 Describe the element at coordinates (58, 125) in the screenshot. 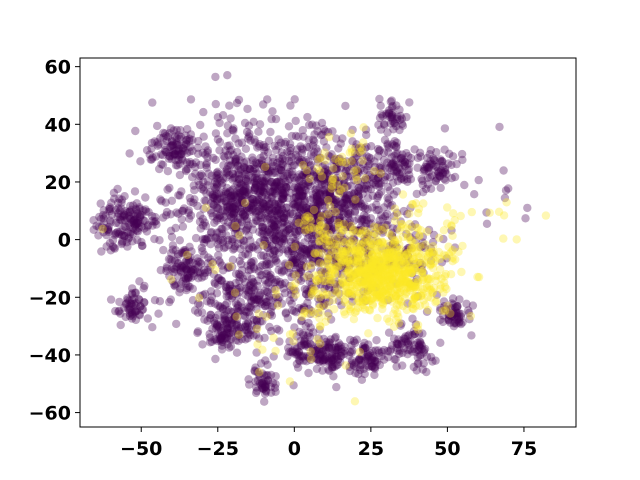

I see `y-tick-label: 40` at that location.